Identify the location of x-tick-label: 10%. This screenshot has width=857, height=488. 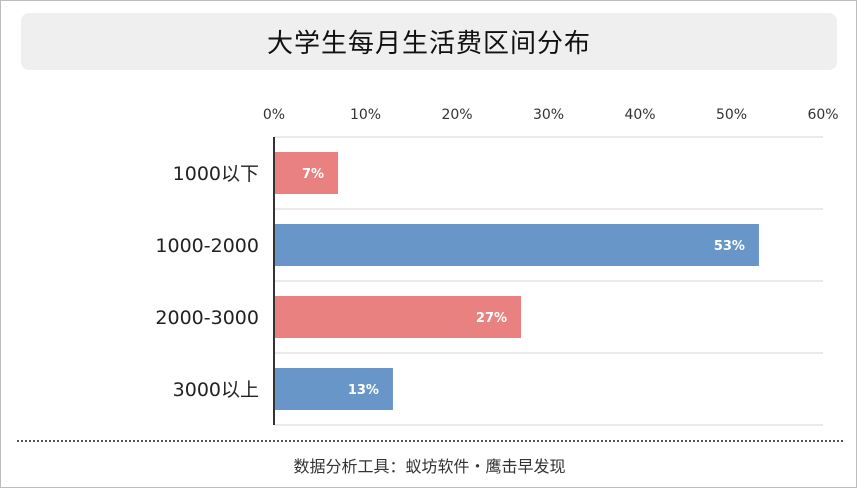
(365, 115).